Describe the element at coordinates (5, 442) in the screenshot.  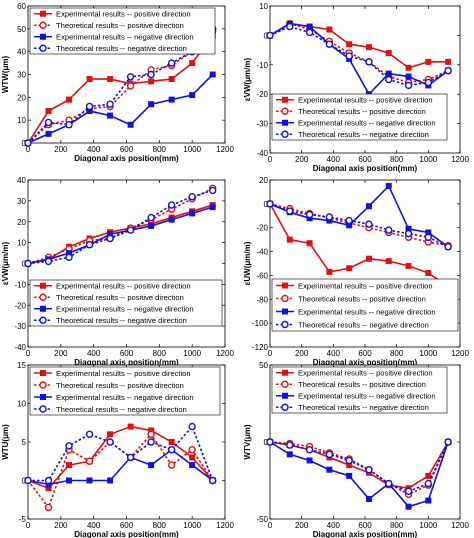
I see `y-axis-label: WTU(μm)` at that location.